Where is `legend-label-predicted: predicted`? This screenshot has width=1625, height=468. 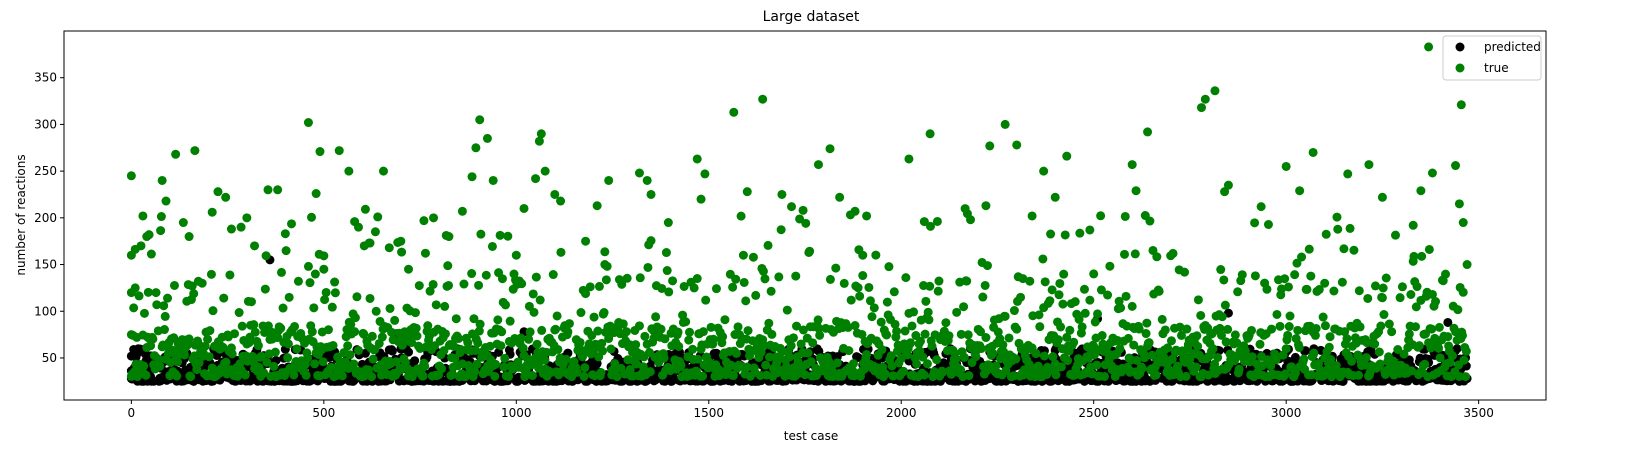
legend-label-predicted: predicted is located at coordinates (1512, 47).